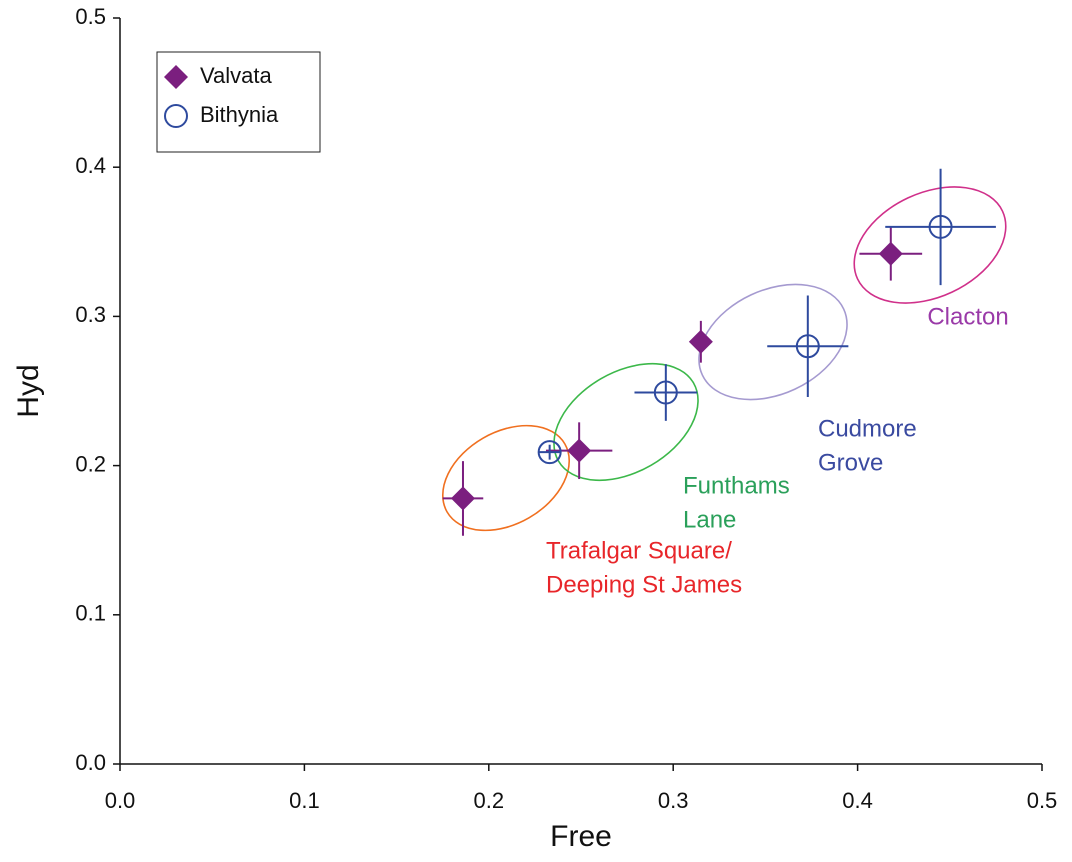 This screenshot has width=1072, height=862. I want to click on group-label: Grove, so click(850, 462).